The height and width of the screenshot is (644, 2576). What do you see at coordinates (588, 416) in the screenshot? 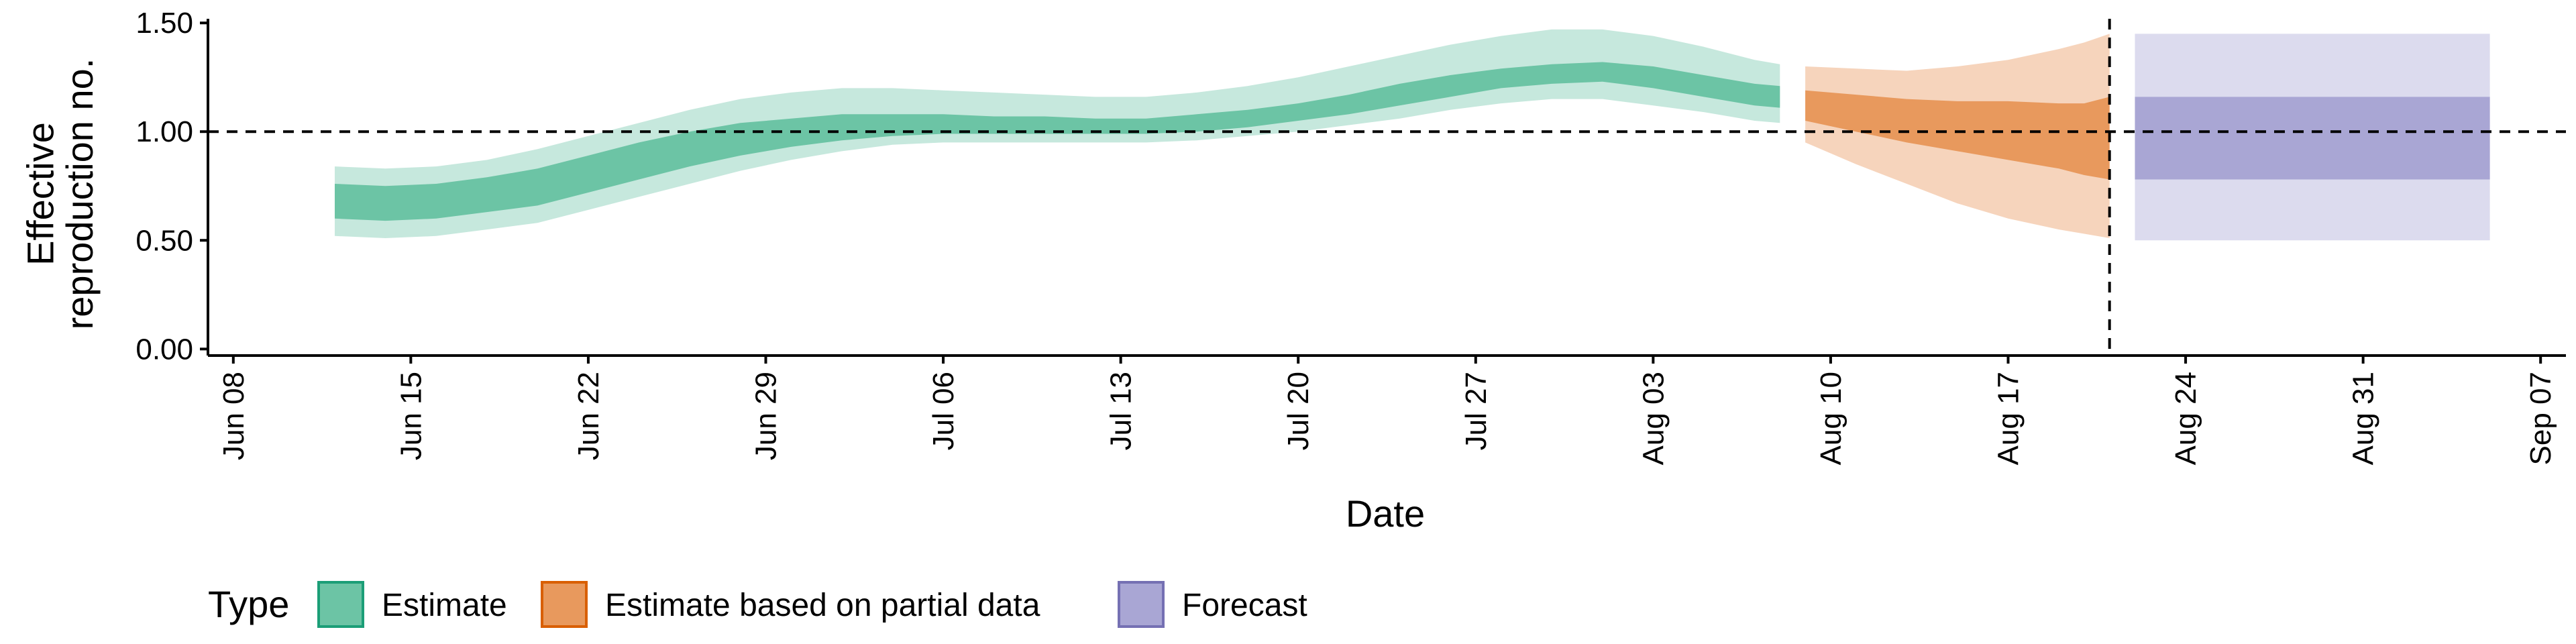
I see `x-tick-label: Jun 22` at bounding box center [588, 416].